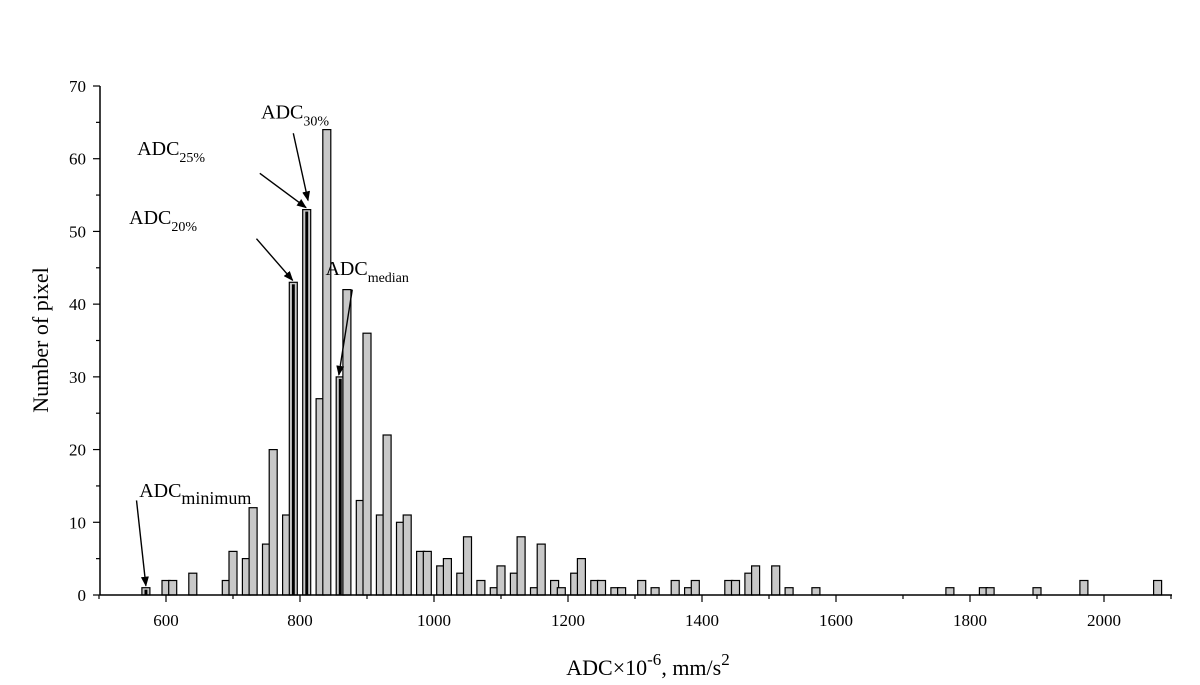 This screenshot has width=1200, height=685. Describe the element at coordinates (316, 122) in the screenshot. I see `annotation-subscript: 30%` at that location.